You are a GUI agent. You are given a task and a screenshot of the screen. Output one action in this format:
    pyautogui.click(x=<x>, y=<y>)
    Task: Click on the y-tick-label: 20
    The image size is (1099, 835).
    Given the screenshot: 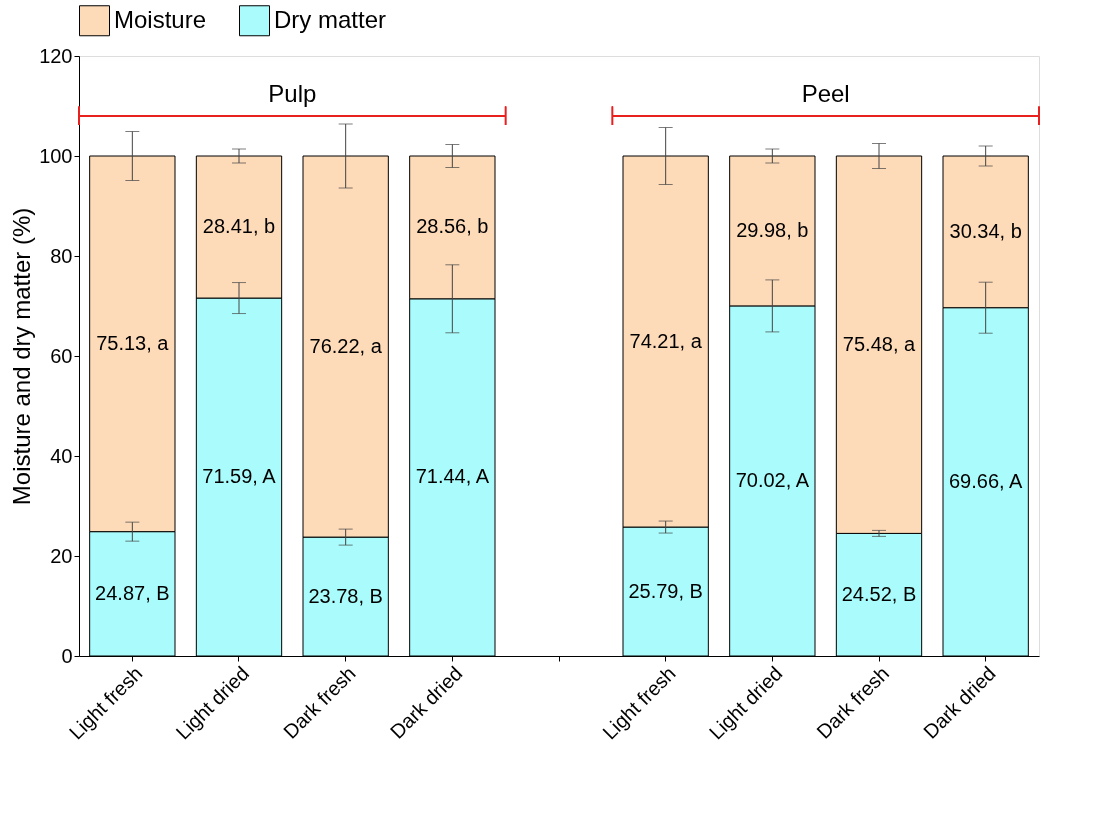 What is the action you would take?
    pyautogui.click(x=61, y=555)
    